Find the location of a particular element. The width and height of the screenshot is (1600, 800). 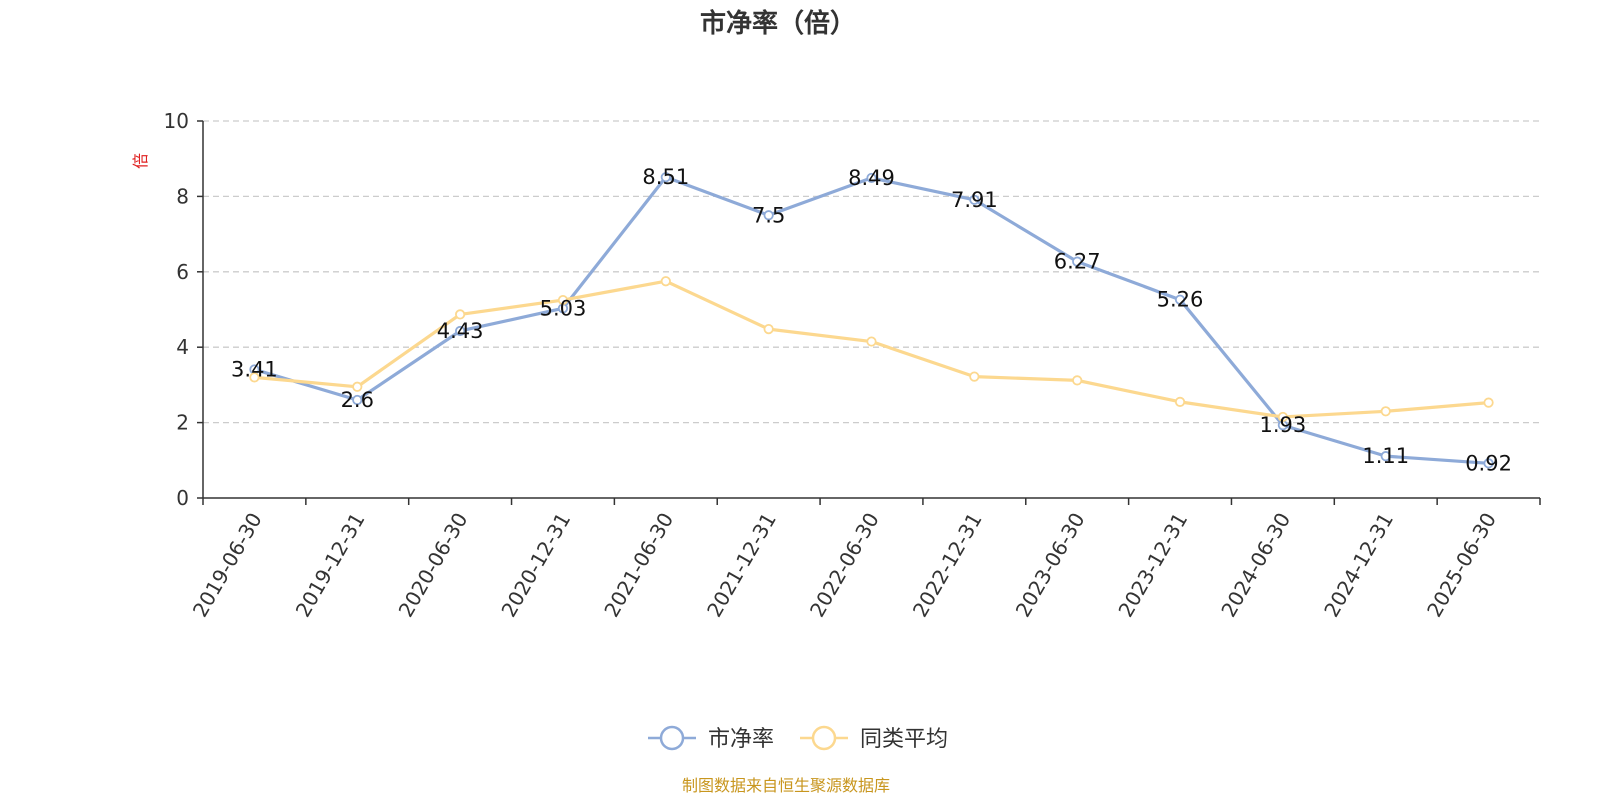

x-tick-label: 2019-12-31 is located at coordinates (330, 565).